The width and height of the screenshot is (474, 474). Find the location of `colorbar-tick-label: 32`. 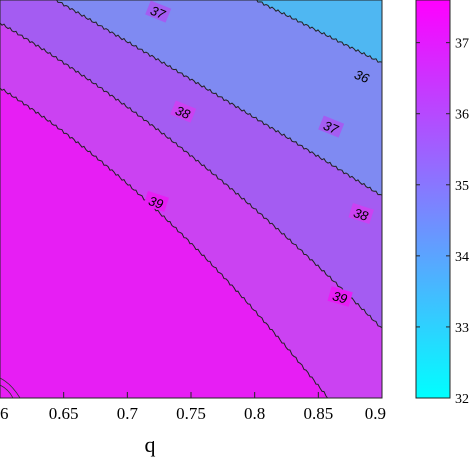

colorbar-tick-label: 32 is located at coordinates (462, 399).